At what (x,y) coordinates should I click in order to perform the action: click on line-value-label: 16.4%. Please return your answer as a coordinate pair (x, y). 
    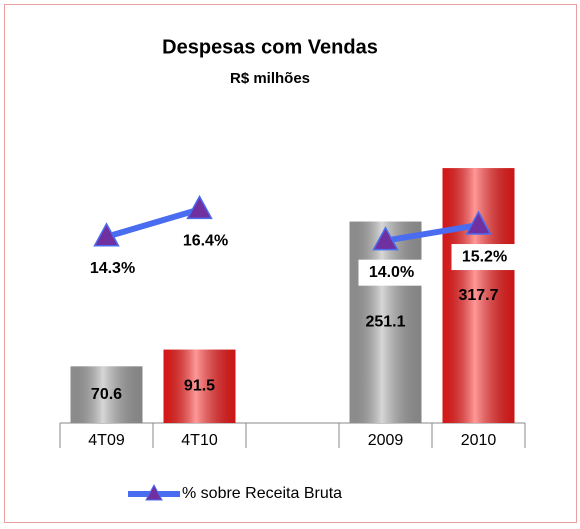
    Looking at the image, I should click on (205, 241).